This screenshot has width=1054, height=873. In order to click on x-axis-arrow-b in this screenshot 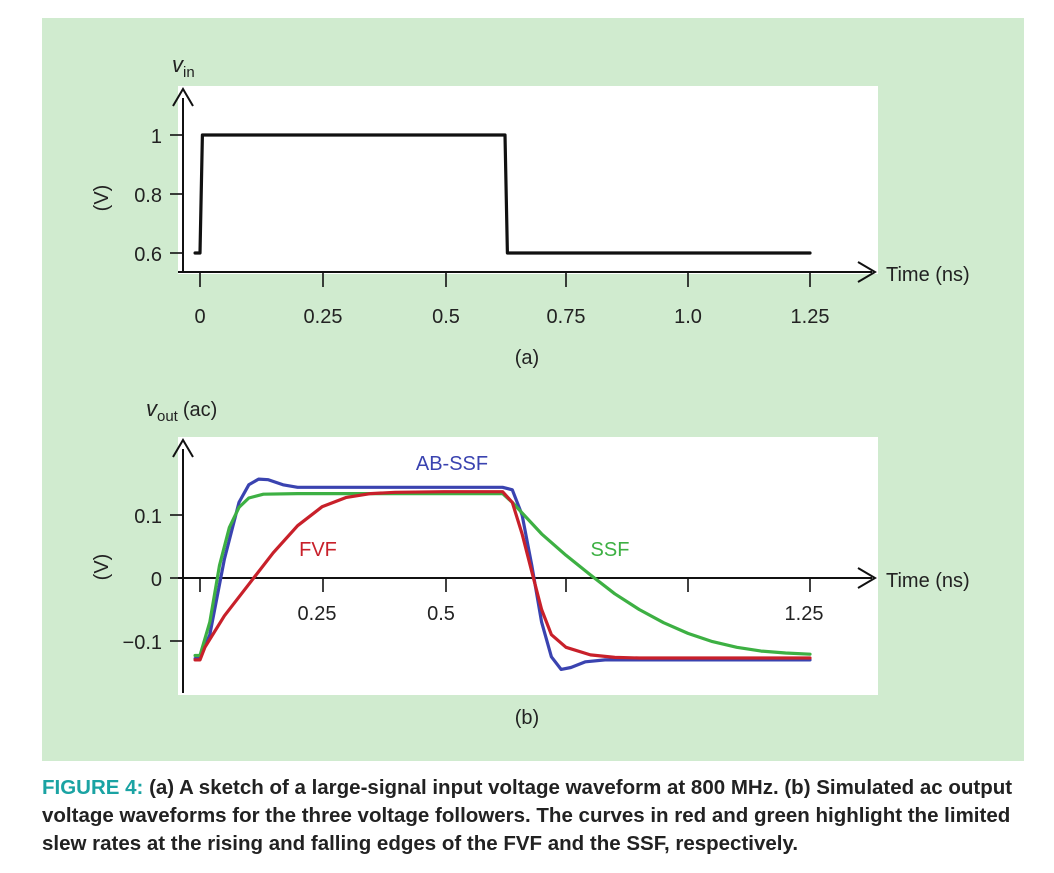, I will do `click(867, 578)`.